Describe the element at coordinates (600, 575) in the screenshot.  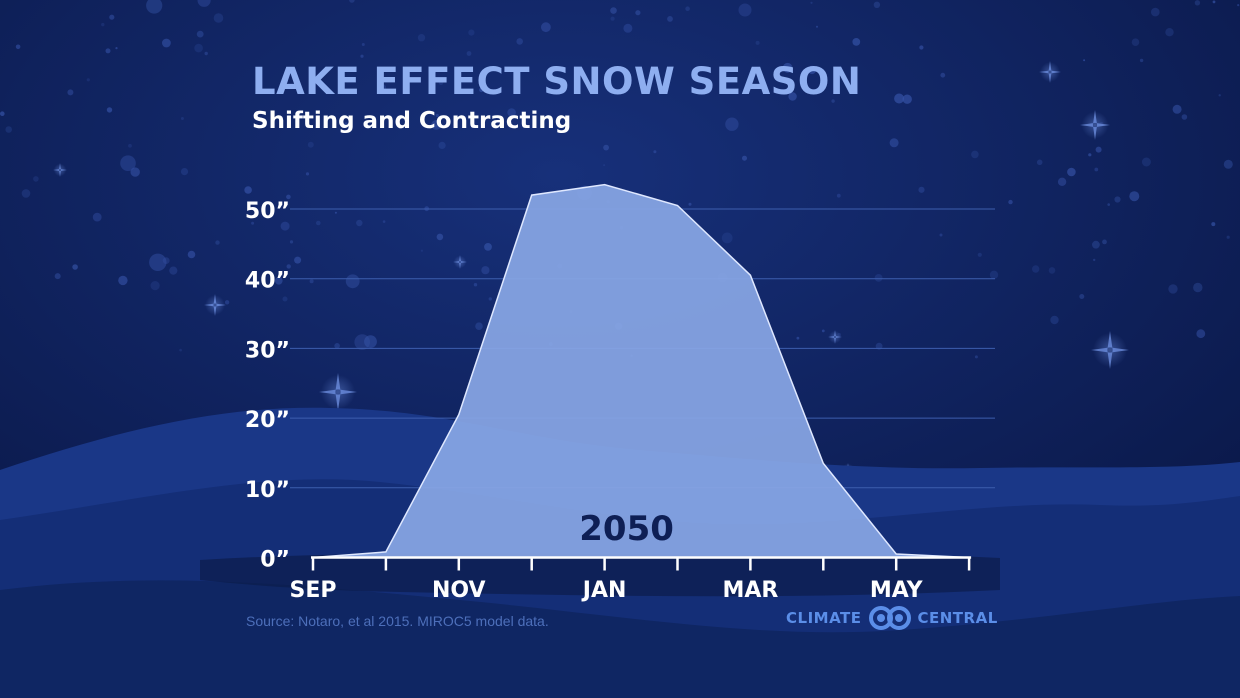
I see `ground-shadow` at that location.